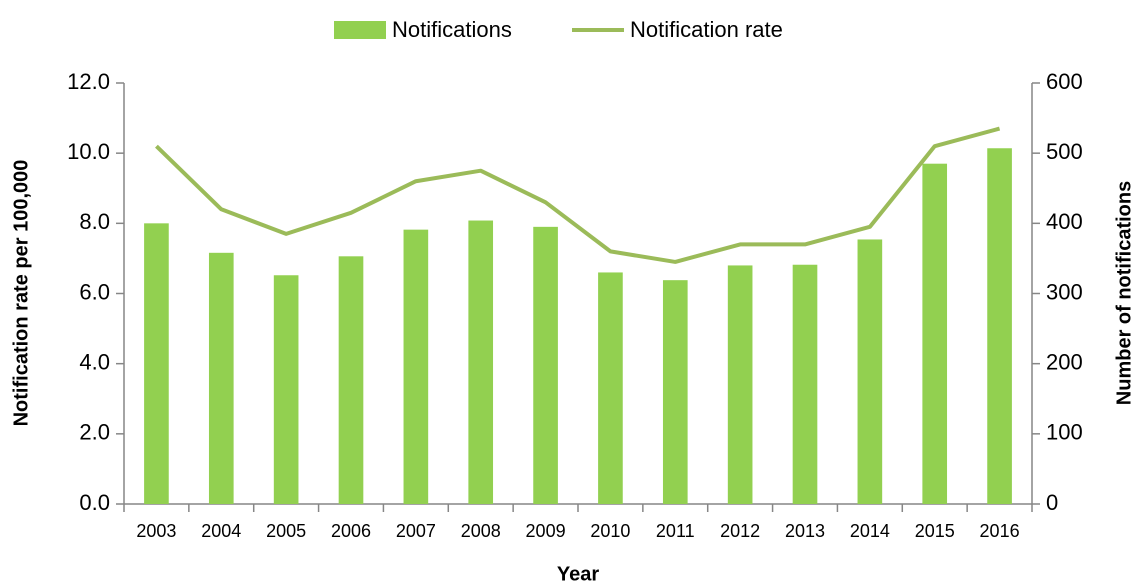 The width and height of the screenshot is (1142, 588). Describe the element at coordinates (1064, 221) in the screenshot. I see `y2-tick-label: 400` at that location.